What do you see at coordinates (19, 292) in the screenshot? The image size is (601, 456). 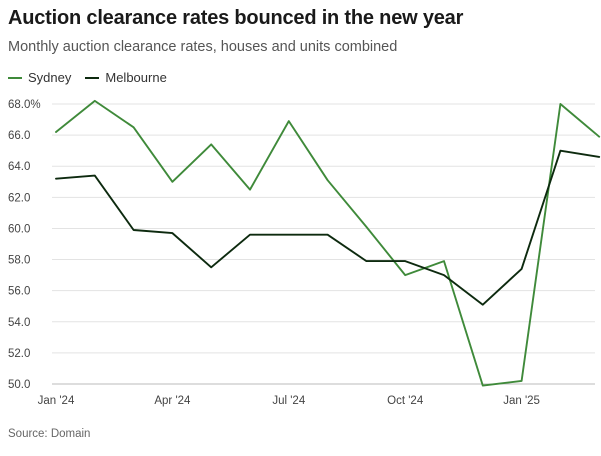 I see `y-tick-label: 56.0` at bounding box center [19, 292].